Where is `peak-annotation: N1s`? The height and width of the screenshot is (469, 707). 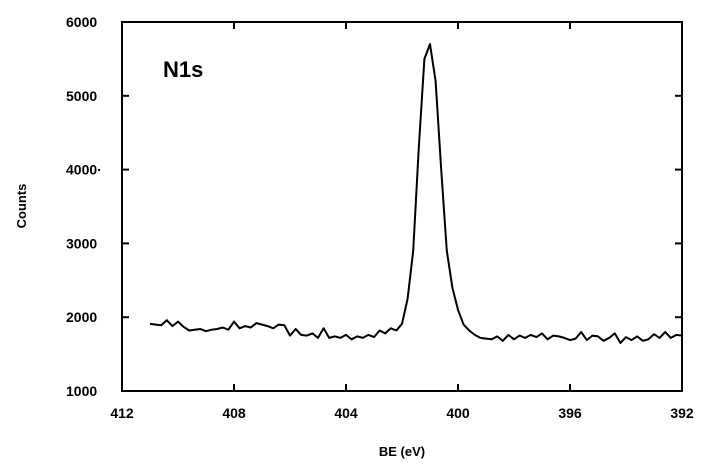 peak-annotation: N1s is located at coordinates (183, 69).